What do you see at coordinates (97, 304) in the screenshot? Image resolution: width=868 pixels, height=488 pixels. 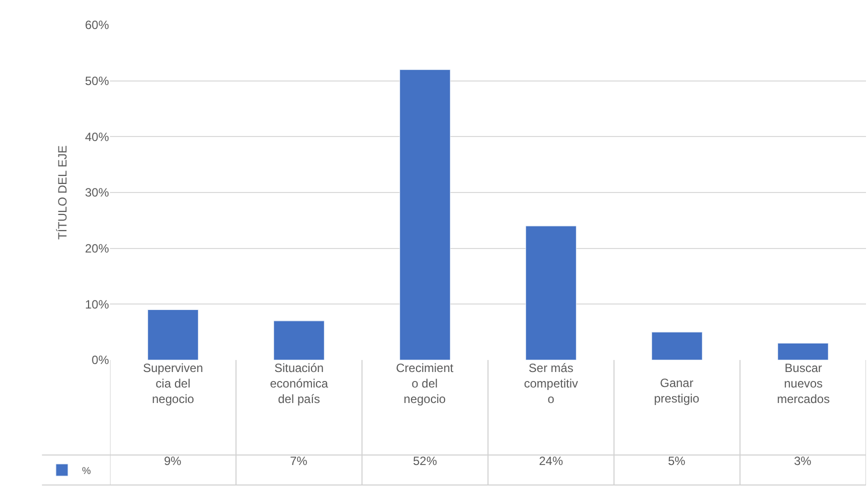 I see `y-tick-label: 10%` at bounding box center [97, 304].